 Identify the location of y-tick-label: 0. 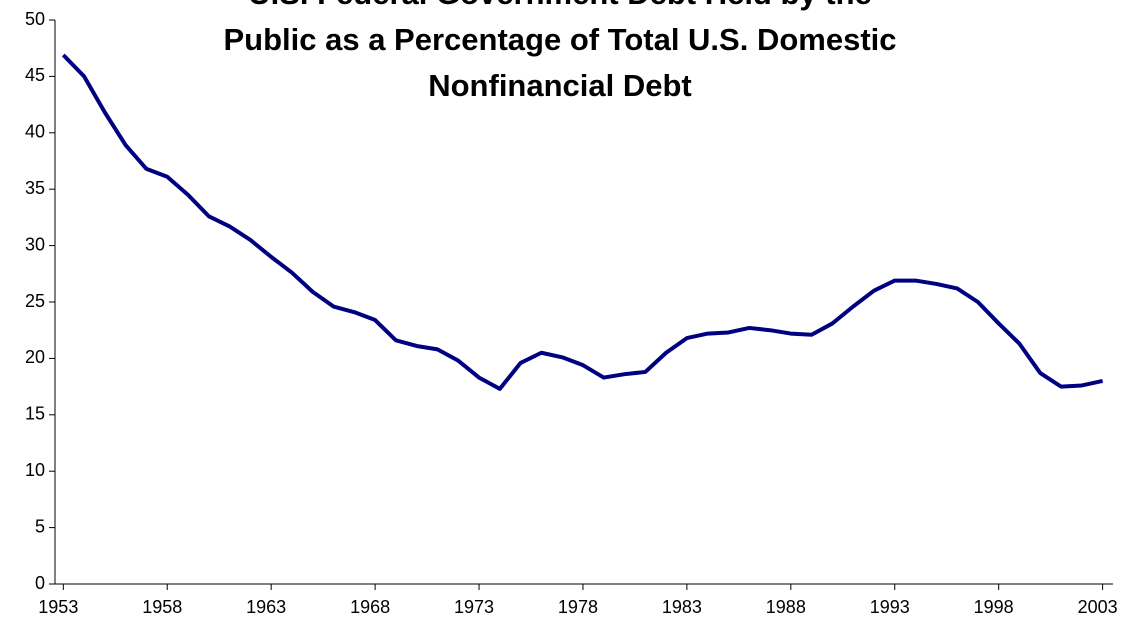
(40, 583).